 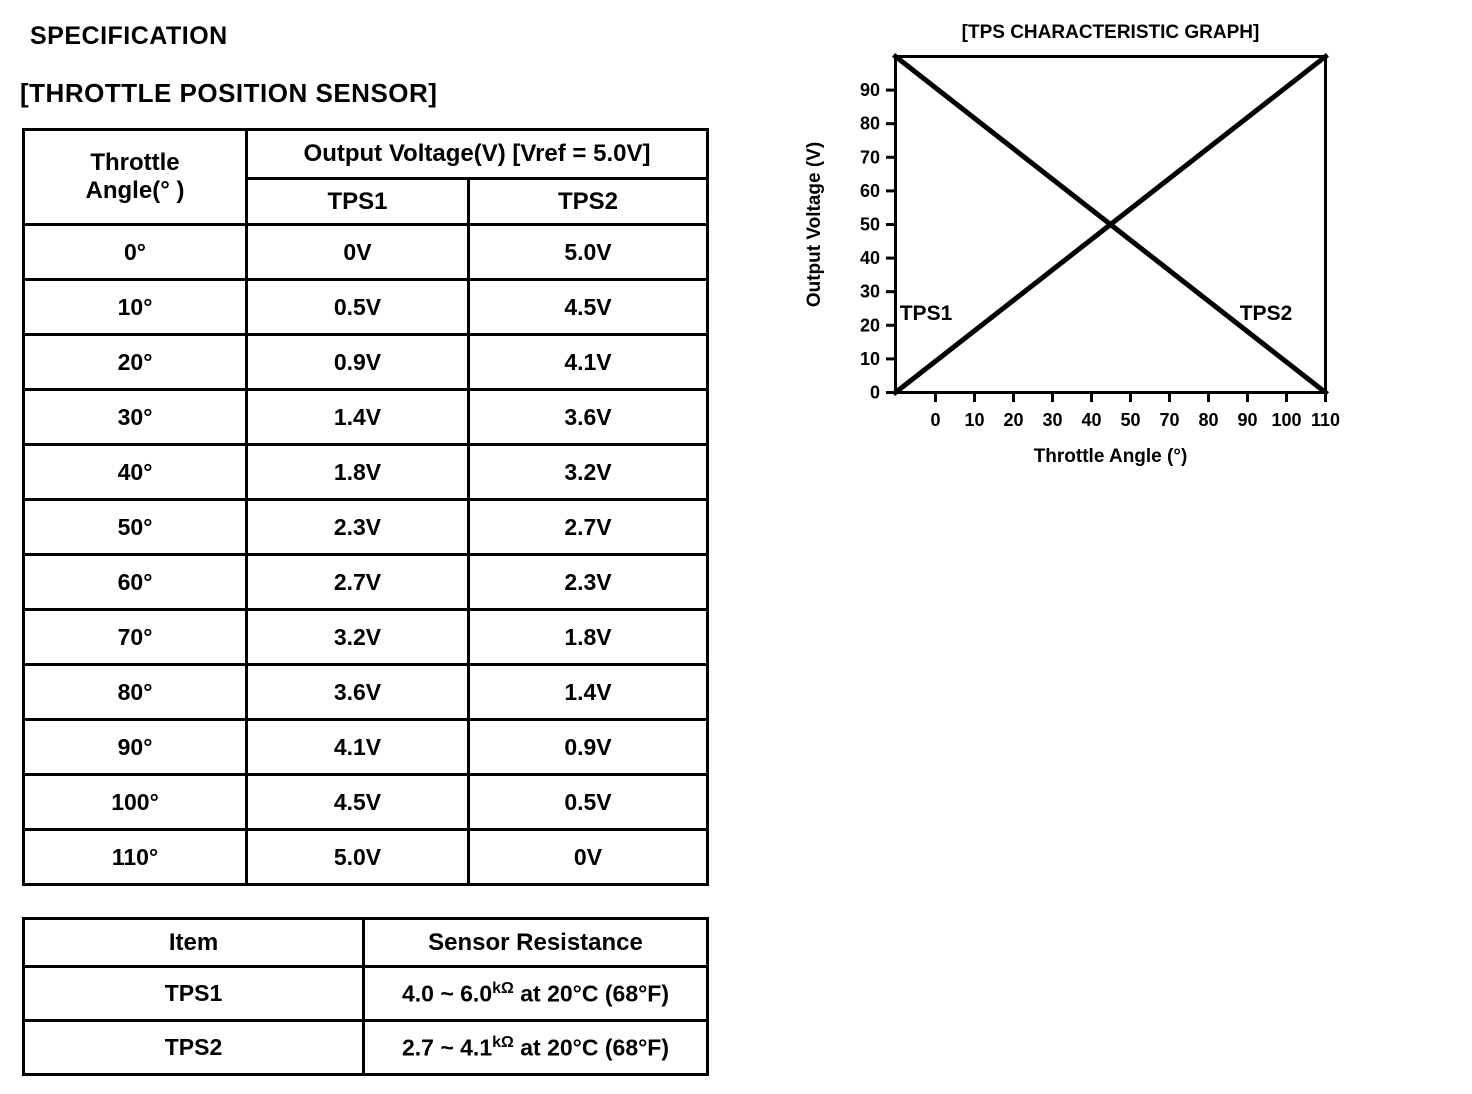 What do you see at coordinates (870, 191) in the screenshot?
I see `y-tick-label: 60` at bounding box center [870, 191].